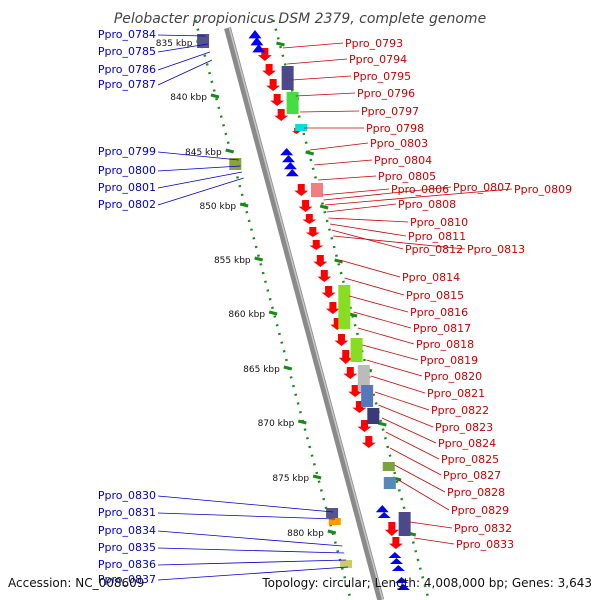 Image resolution: width=600 pixels, height=600 pixels. Describe the element at coordinates (460, 410) in the screenshot. I see `gene-label-right: Ppro_0822` at that location.